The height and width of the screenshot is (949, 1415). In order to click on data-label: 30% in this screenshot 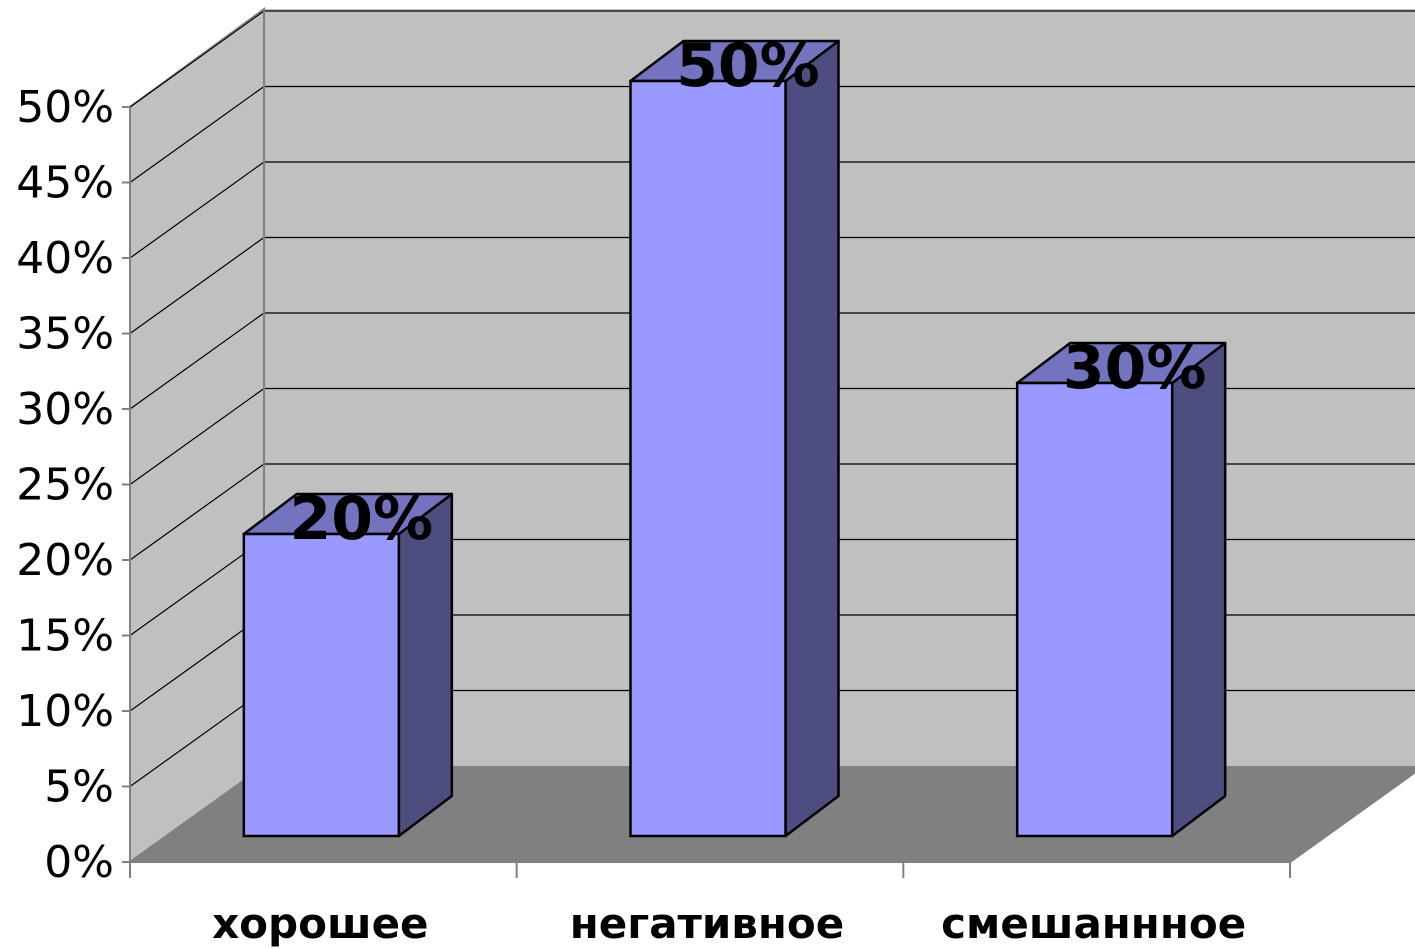, I will do `click(1135, 368)`.